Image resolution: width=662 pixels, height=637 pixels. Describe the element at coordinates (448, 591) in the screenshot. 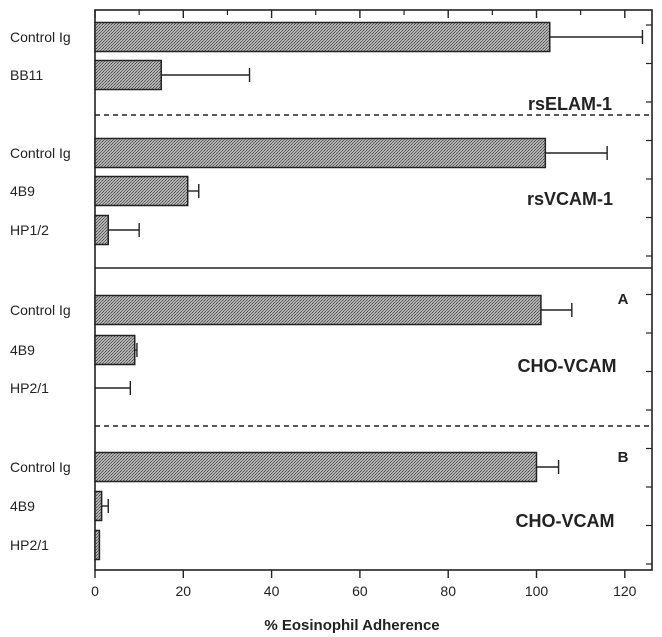

I see `x-tick-label: 80` at that location.